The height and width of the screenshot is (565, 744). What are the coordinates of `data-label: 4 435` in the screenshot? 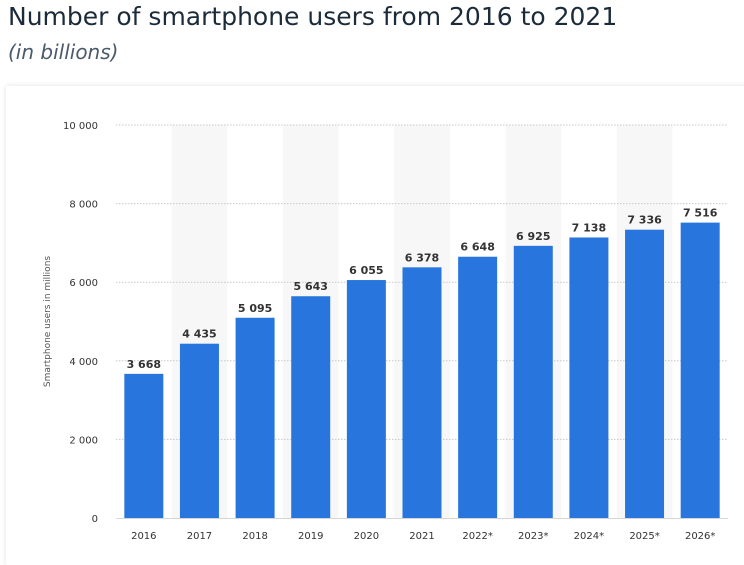 It's located at (199, 334).